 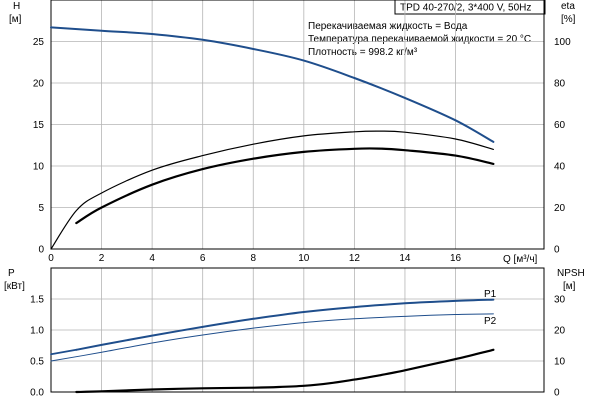 I want to click on bottom-y2-label-name: NPSH, so click(x=571, y=273).